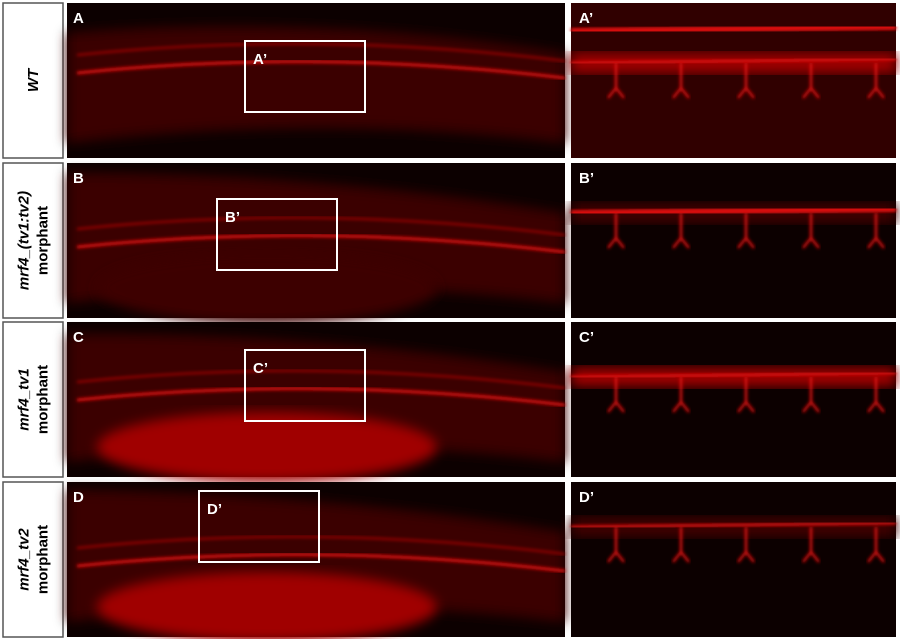 The width and height of the screenshot is (900, 639). I want to click on panel-letter: C, so click(78, 337).